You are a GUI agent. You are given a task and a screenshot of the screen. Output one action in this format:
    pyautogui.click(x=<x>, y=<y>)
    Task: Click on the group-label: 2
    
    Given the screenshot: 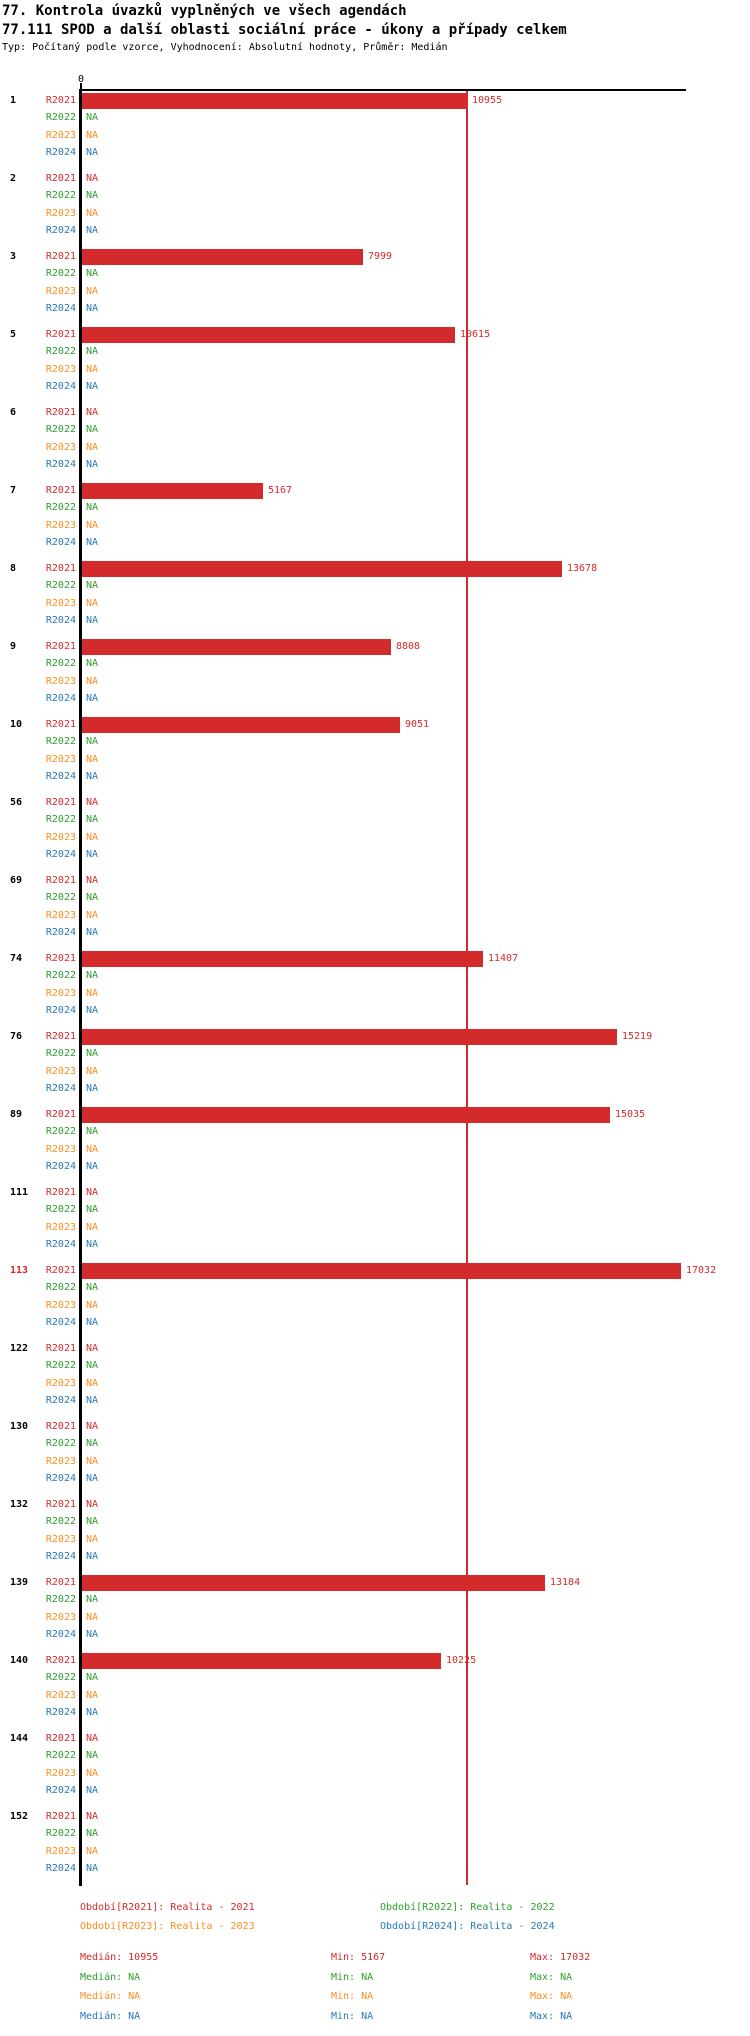 What is the action you would take?
    pyautogui.click(x=13, y=178)
    